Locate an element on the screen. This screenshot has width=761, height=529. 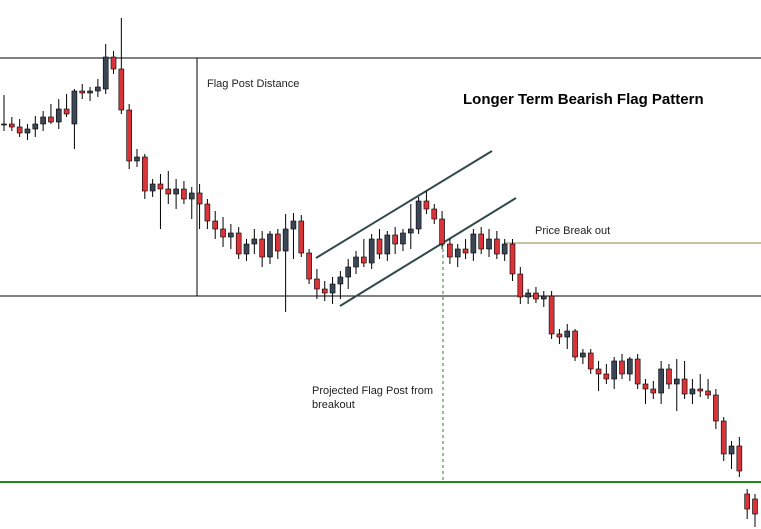
chart-title: Longer Term Bearish Flag Pattern is located at coordinates (583, 99).